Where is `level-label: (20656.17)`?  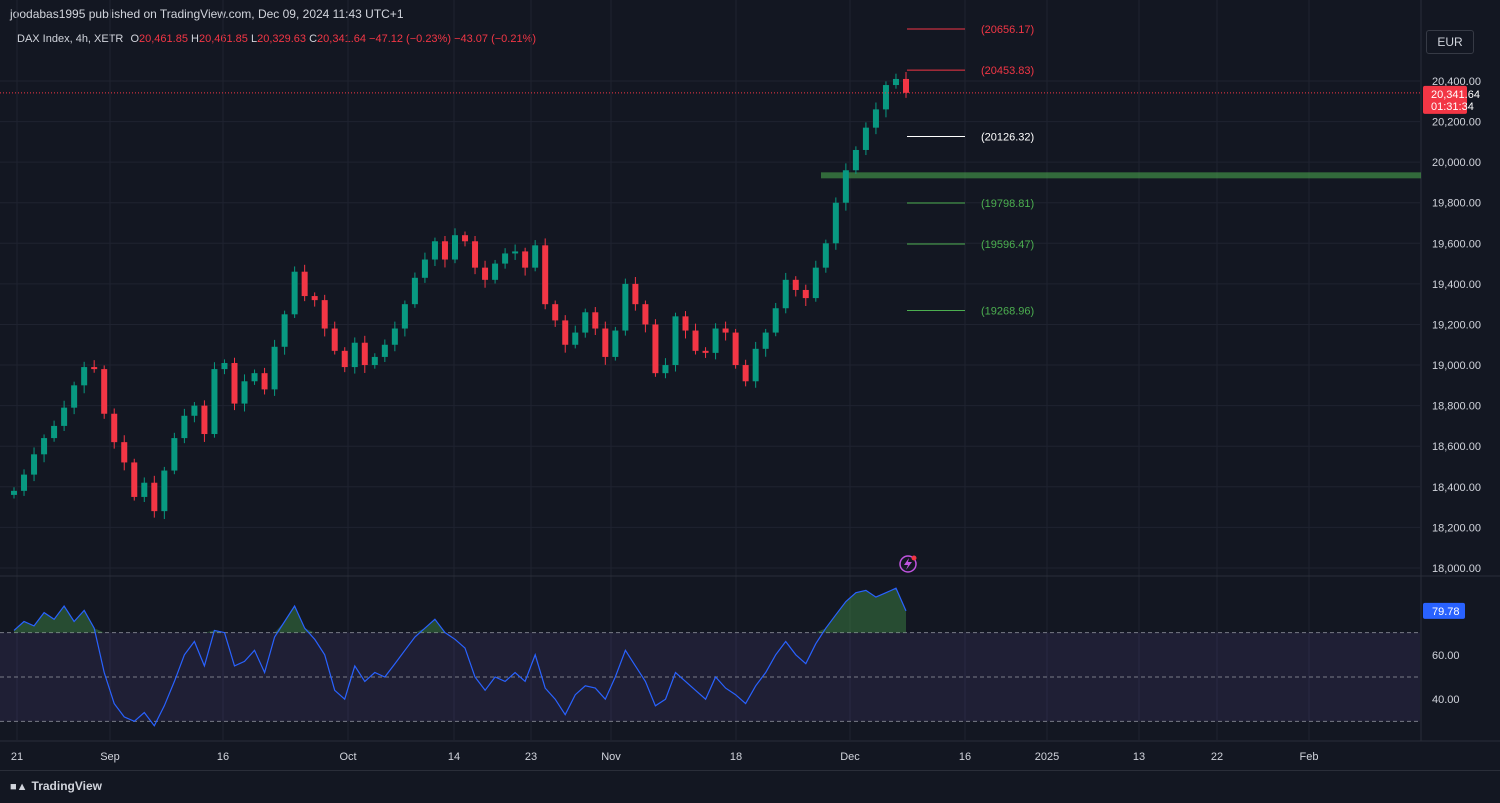 level-label: (20656.17) is located at coordinates (1007, 30).